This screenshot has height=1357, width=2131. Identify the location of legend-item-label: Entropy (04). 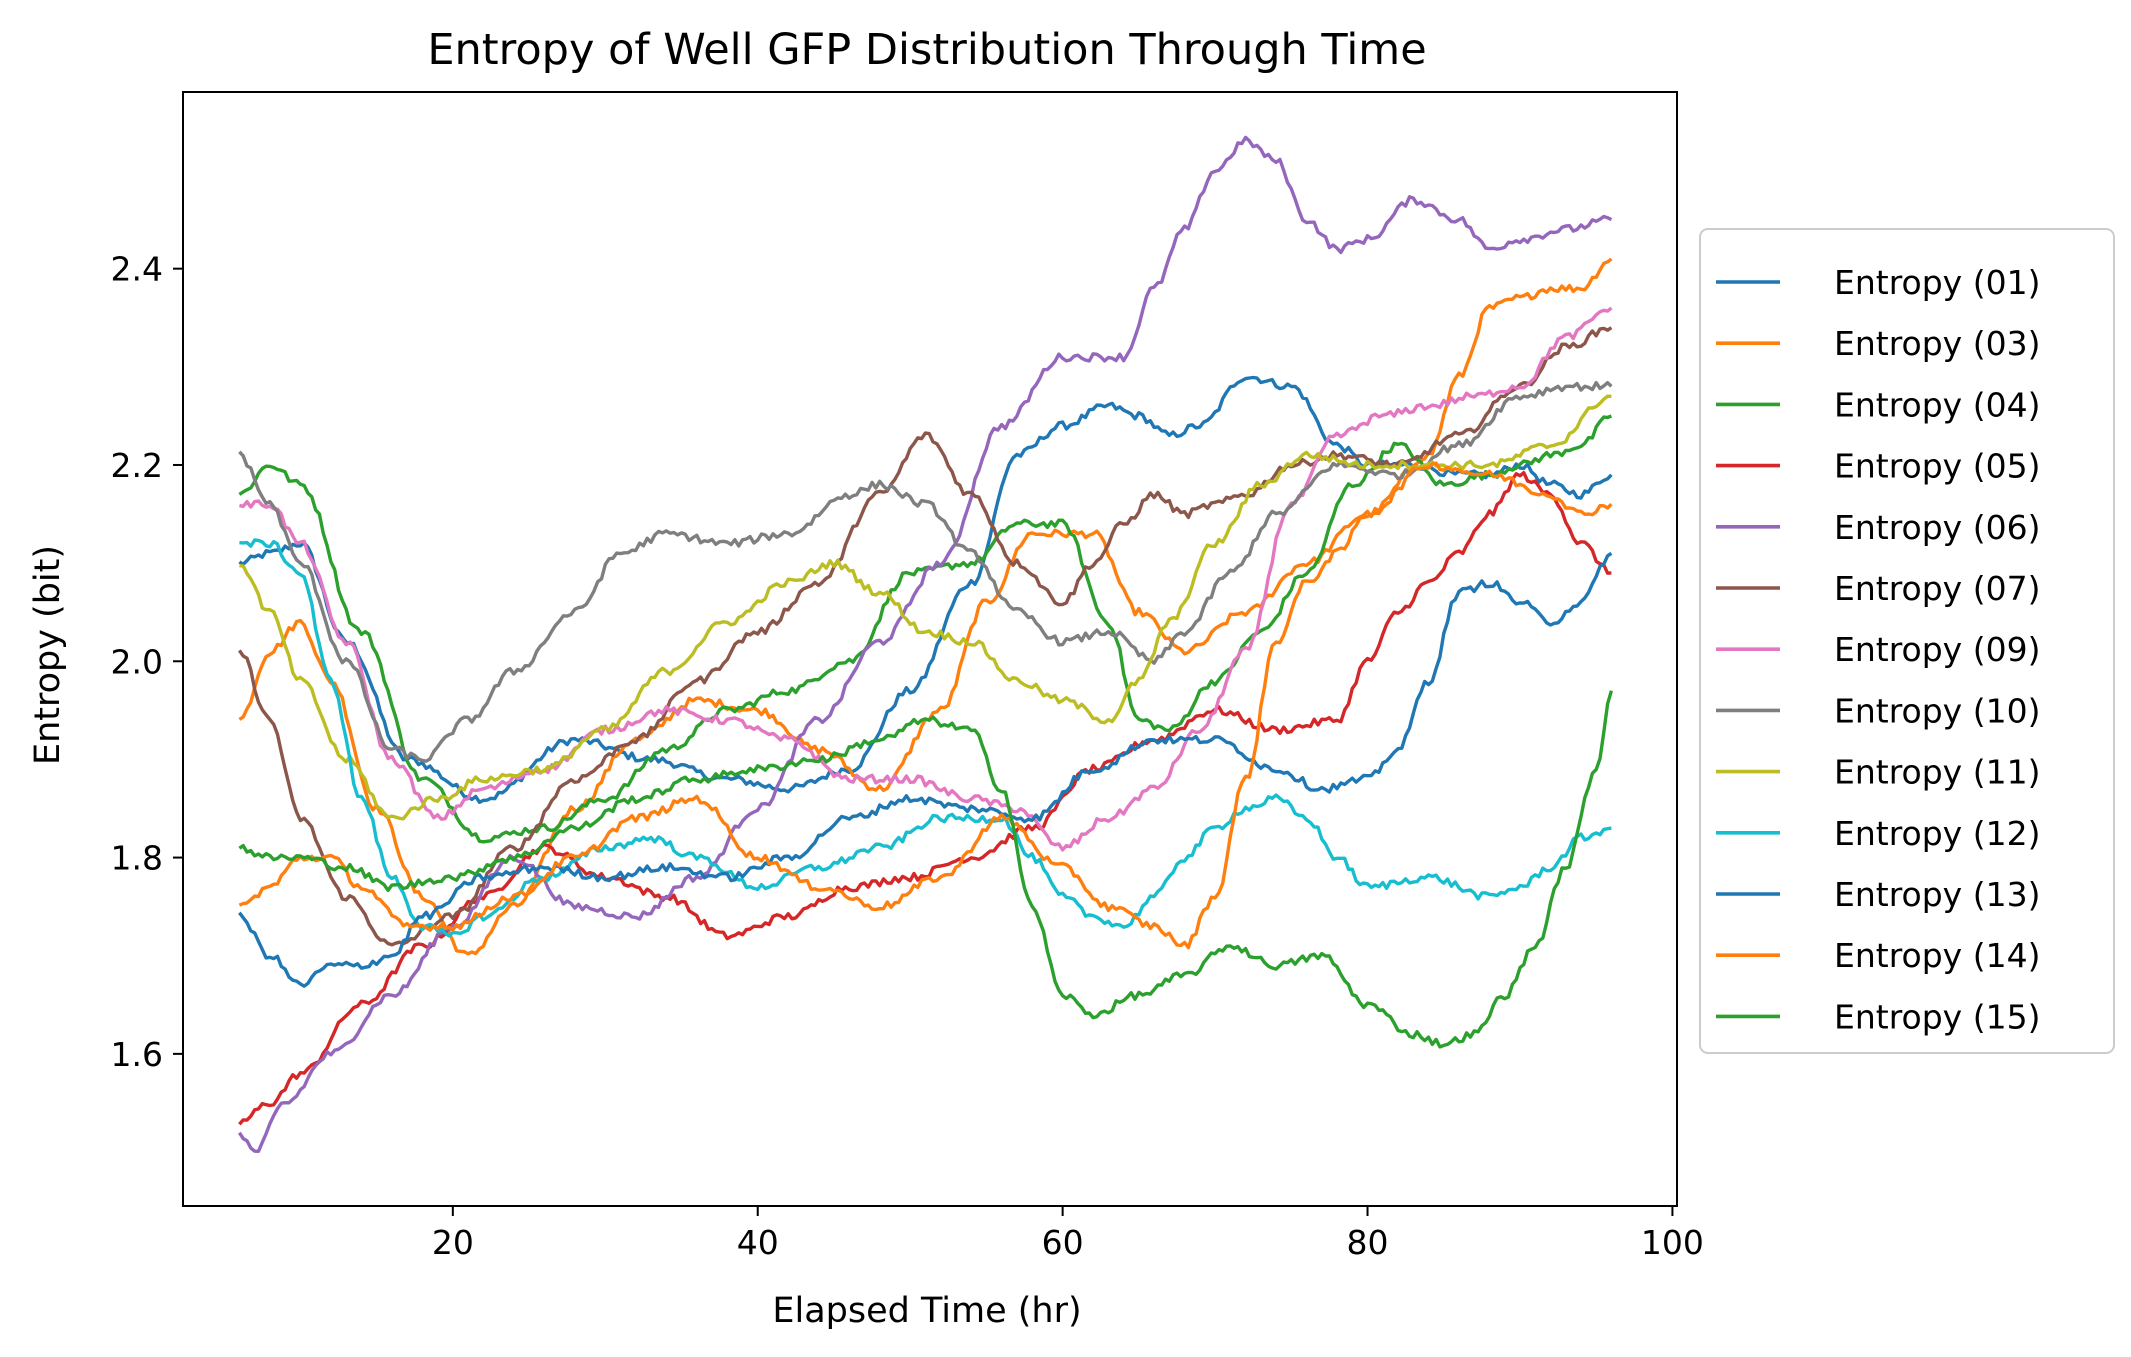
(1937, 404).